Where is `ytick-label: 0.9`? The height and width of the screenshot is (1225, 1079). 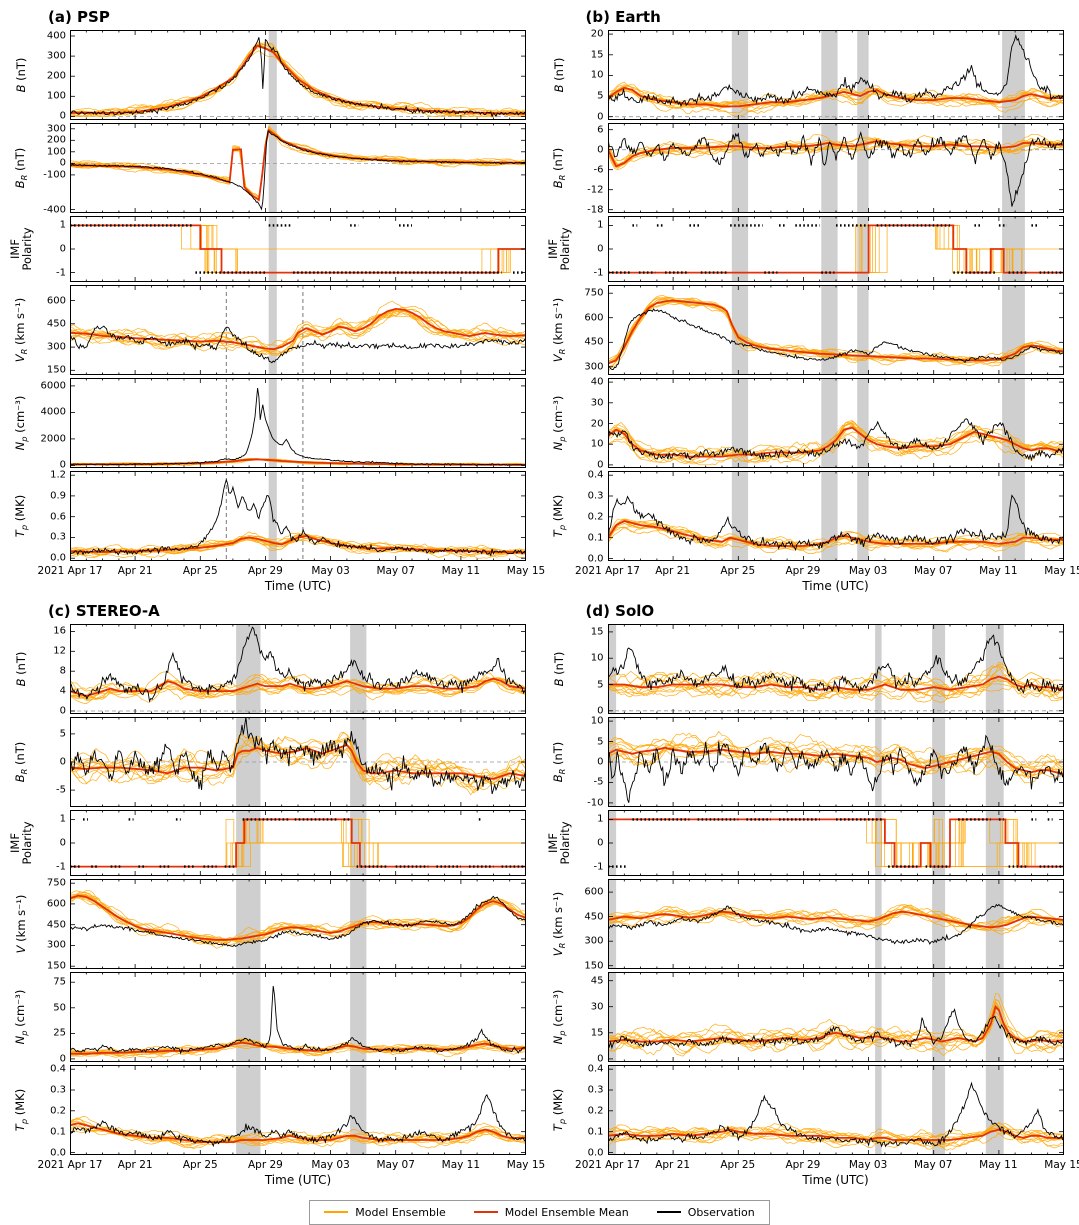 ytick-label: 0.9 is located at coordinates (58, 496).